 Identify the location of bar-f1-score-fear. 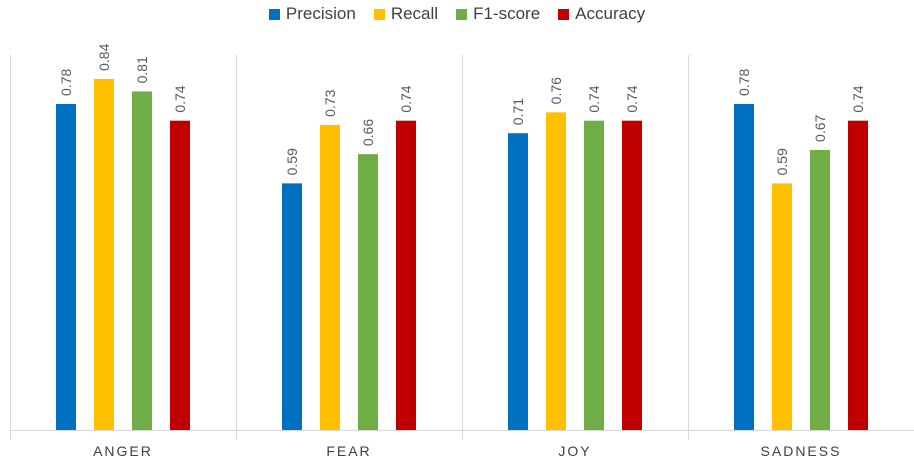
(368, 292).